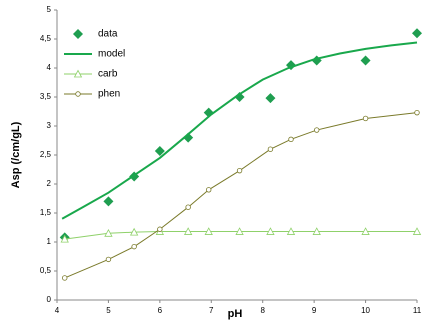 Image resolution: width=427 pixels, height=321 pixels. What do you see at coordinates (57, 310) in the screenshot?
I see `x-tick-label: 4` at bounding box center [57, 310].